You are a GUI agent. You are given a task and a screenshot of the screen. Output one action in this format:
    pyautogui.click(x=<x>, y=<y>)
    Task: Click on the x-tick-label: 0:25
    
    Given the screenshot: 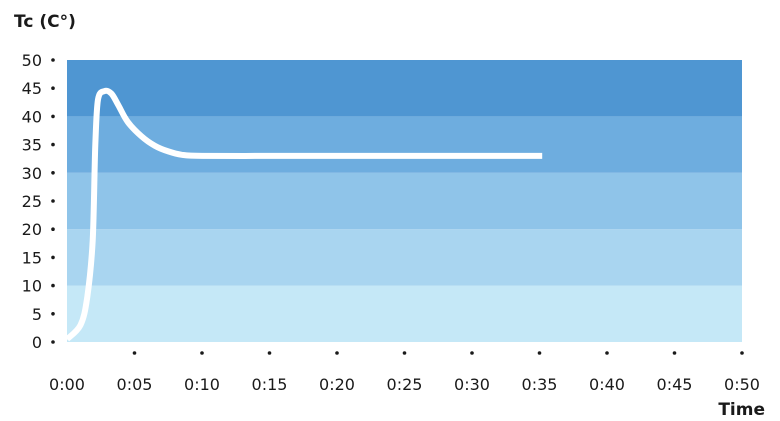 What is the action you would take?
    pyautogui.click(x=405, y=384)
    